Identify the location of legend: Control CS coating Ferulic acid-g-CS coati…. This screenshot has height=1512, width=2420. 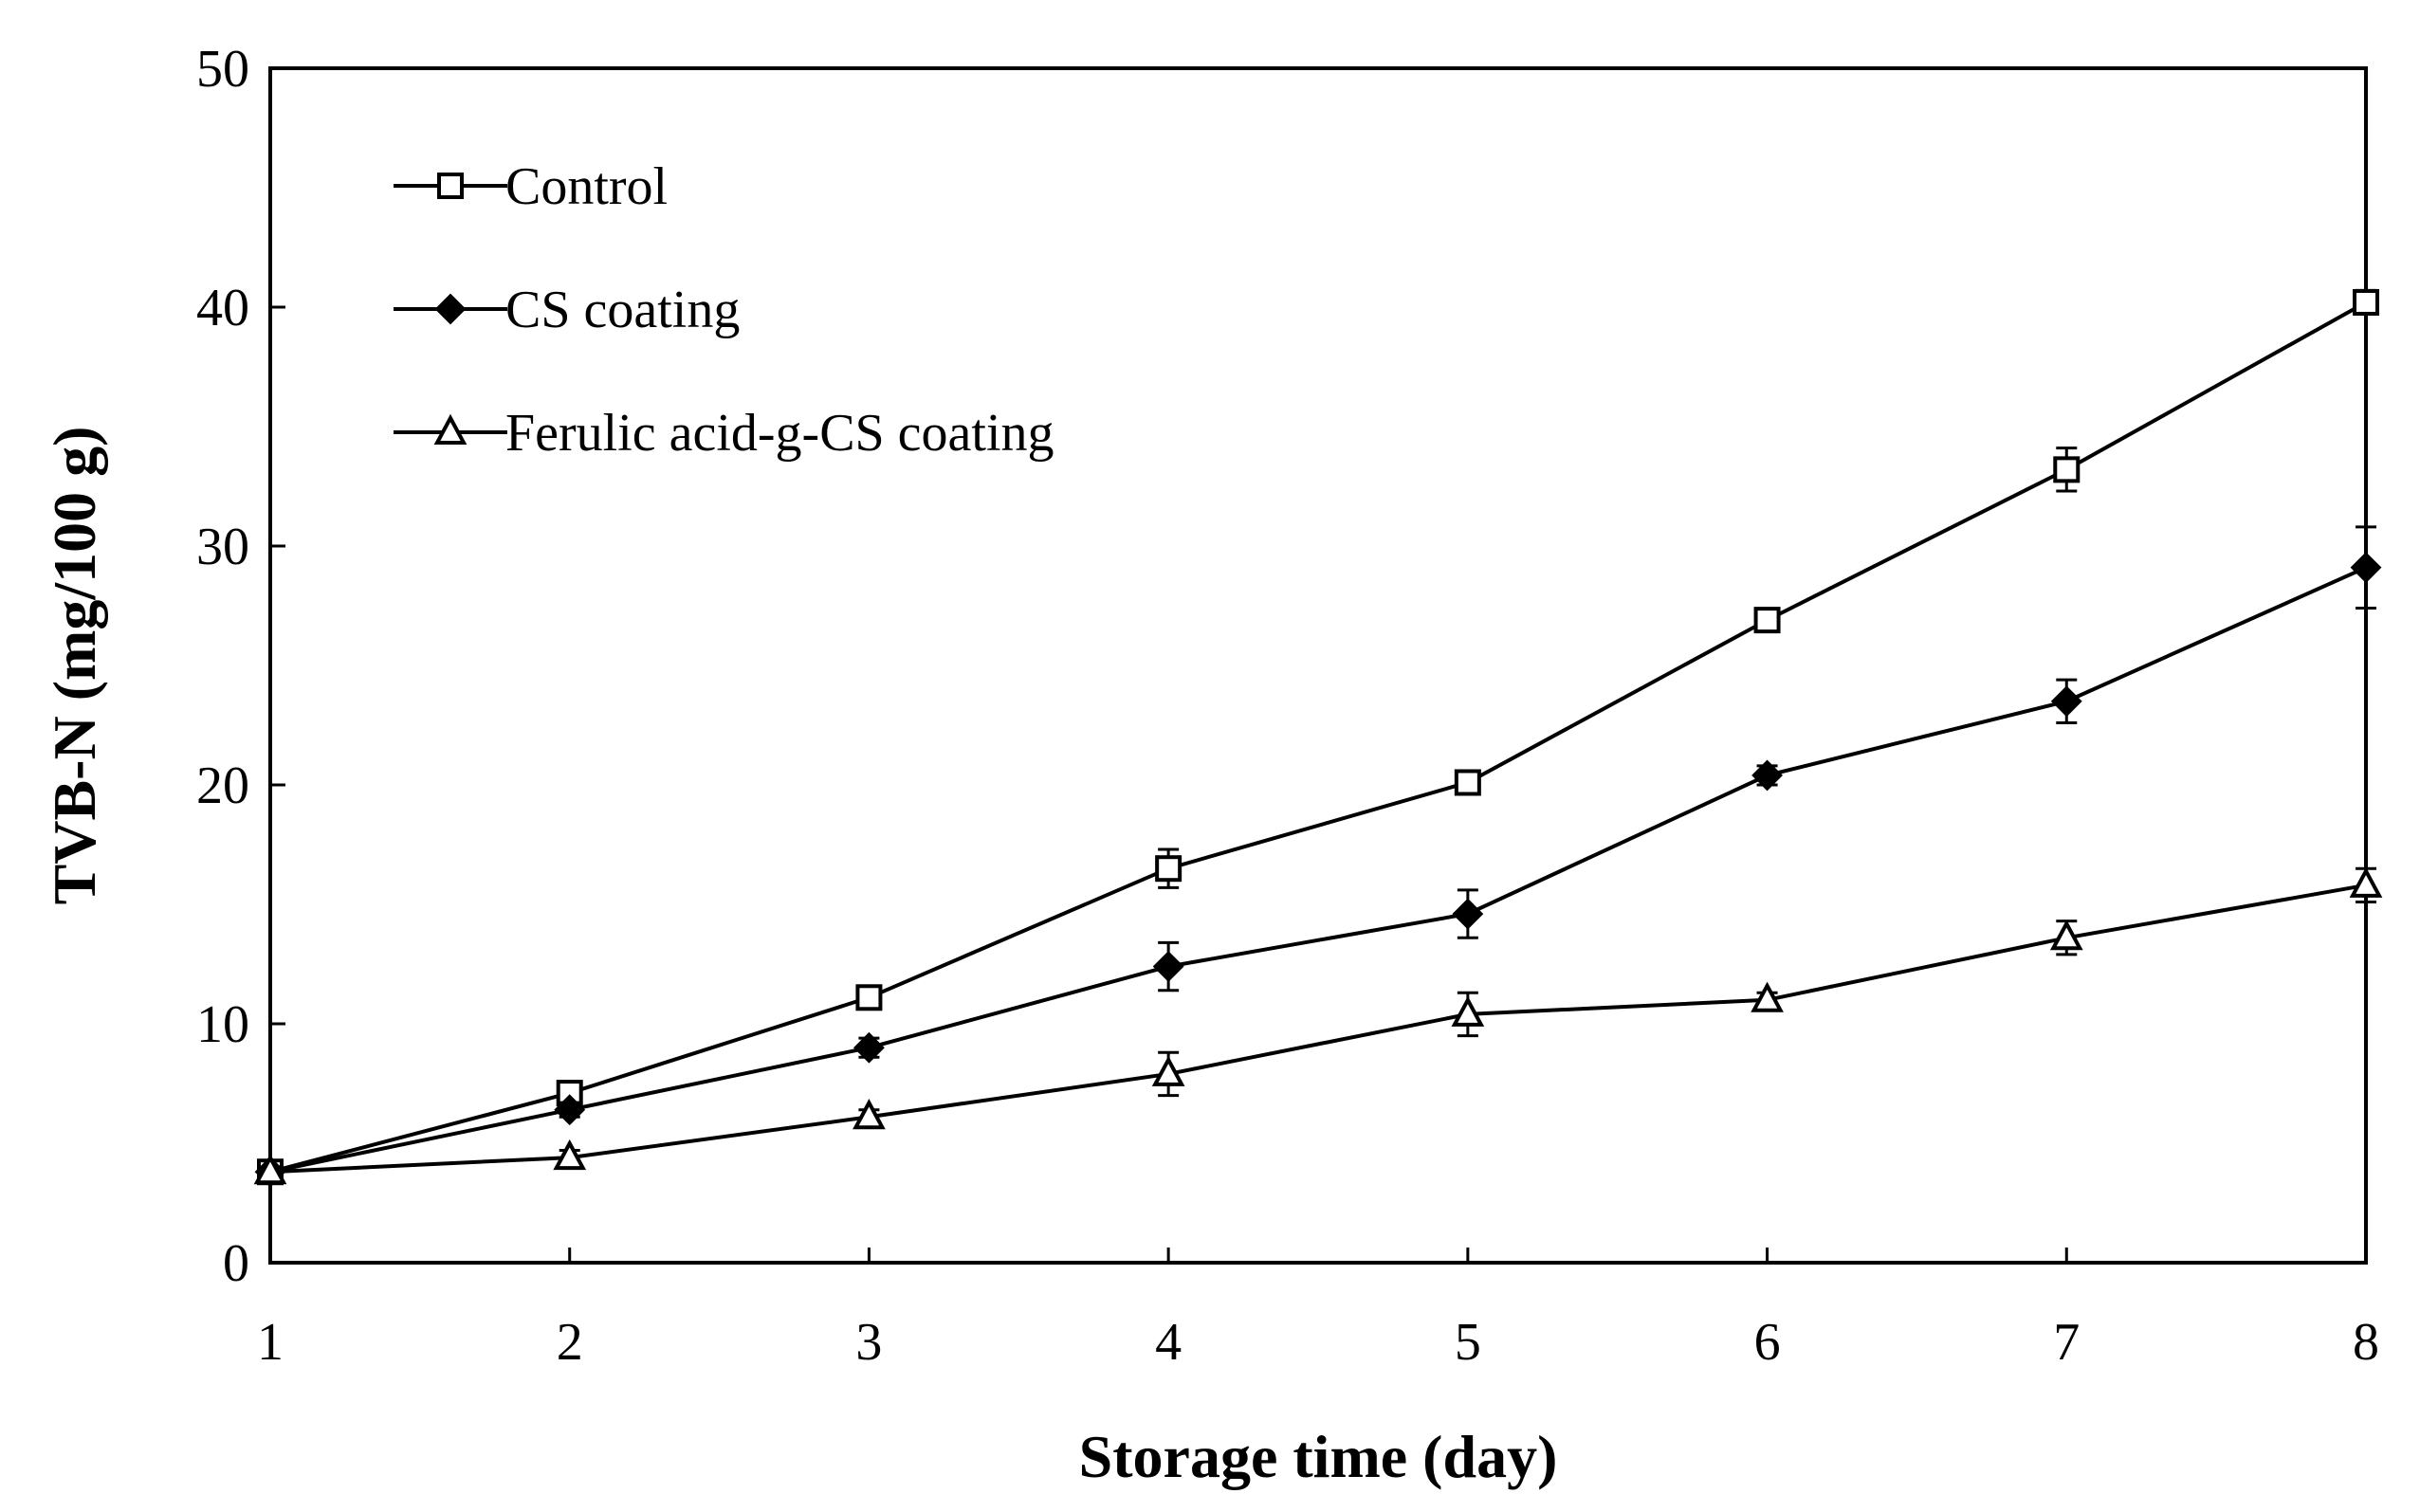
(724, 310).